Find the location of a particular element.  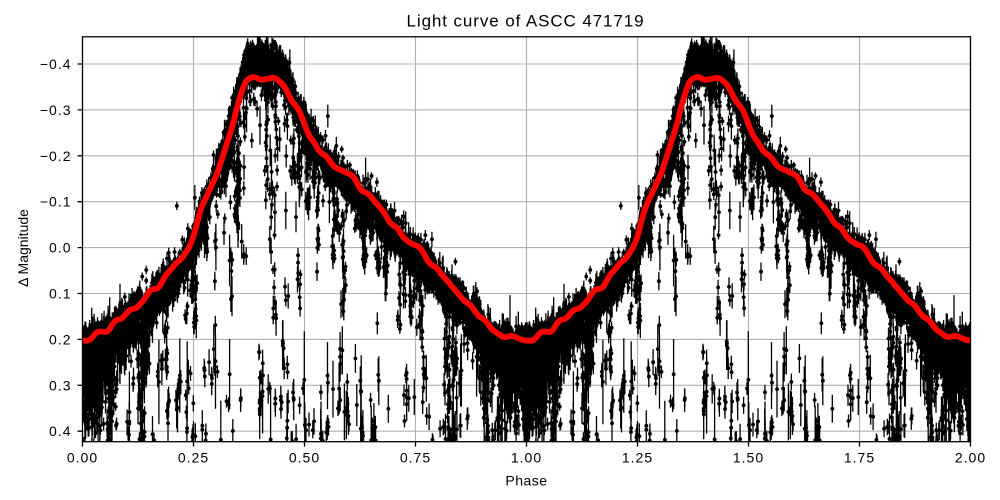

svg-text: 1.00 is located at coordinates (526, 458).